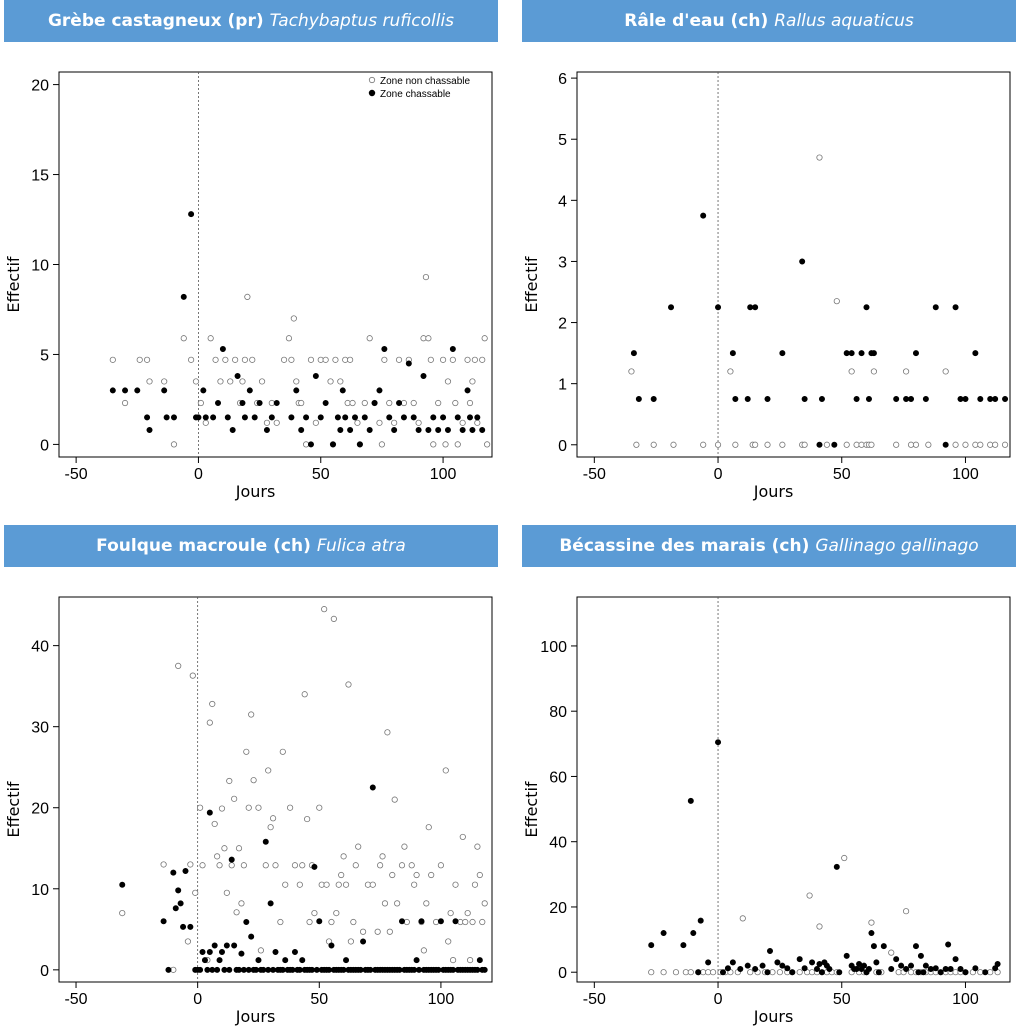 The height and width of the screenshot is (1030, 1020). Describe the element at coordinates (155, 21) in the screenshot. I see `chart-title-common: Grèbe castagneux (pr)` at that location.